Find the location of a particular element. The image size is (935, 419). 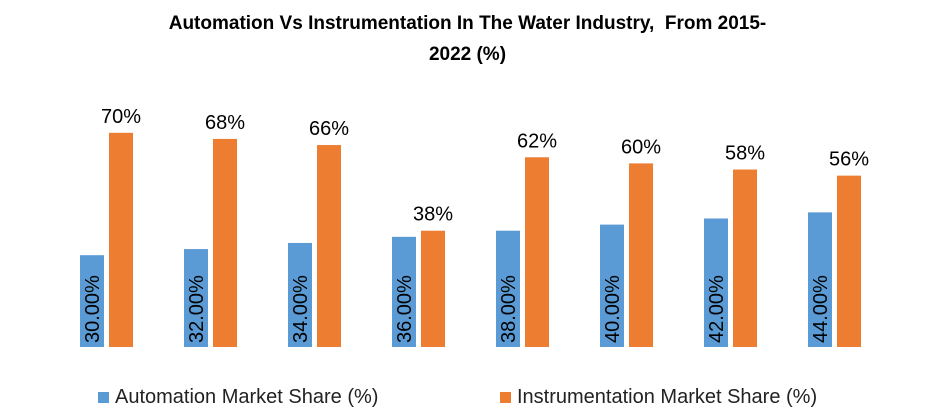

automation-data-label: 40.00% is located at coordinates (613, 309).